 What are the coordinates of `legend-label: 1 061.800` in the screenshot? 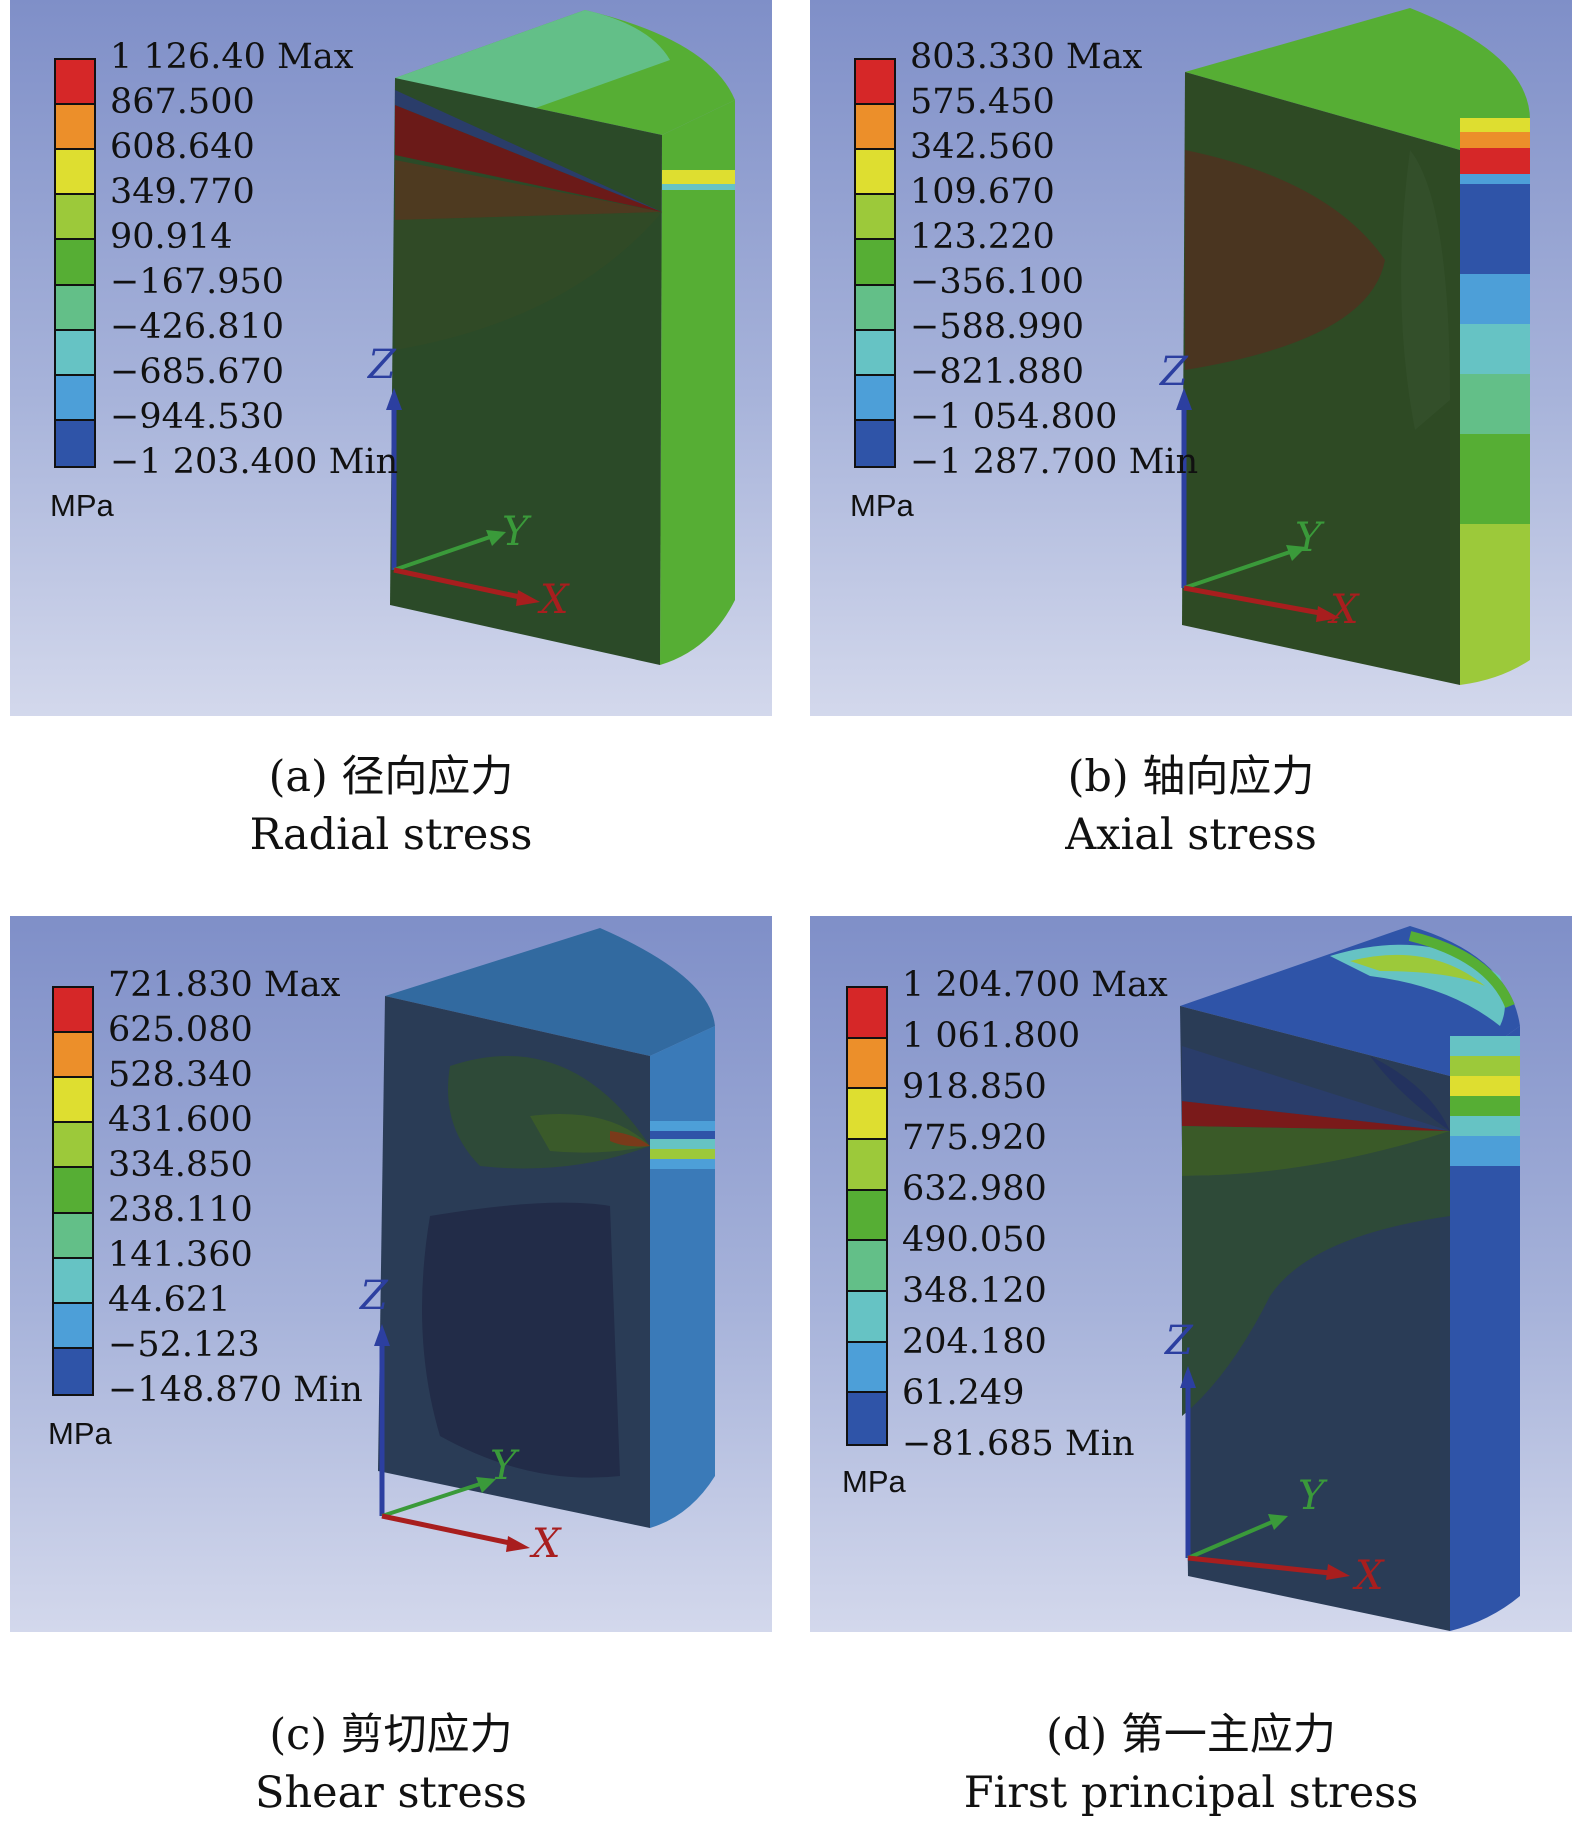 It's located at (991, 1036).